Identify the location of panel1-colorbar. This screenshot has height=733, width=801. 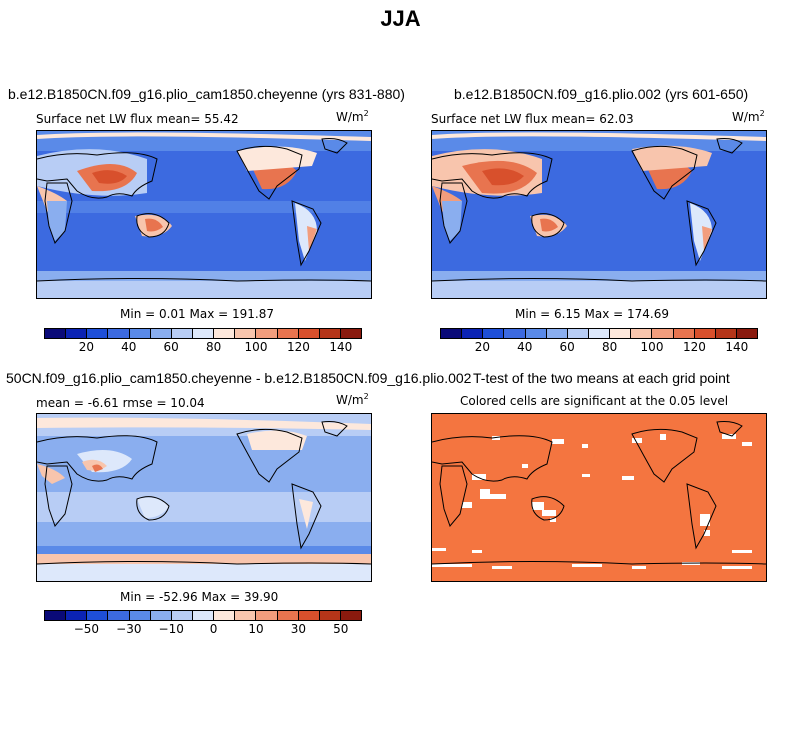
(203, 333).